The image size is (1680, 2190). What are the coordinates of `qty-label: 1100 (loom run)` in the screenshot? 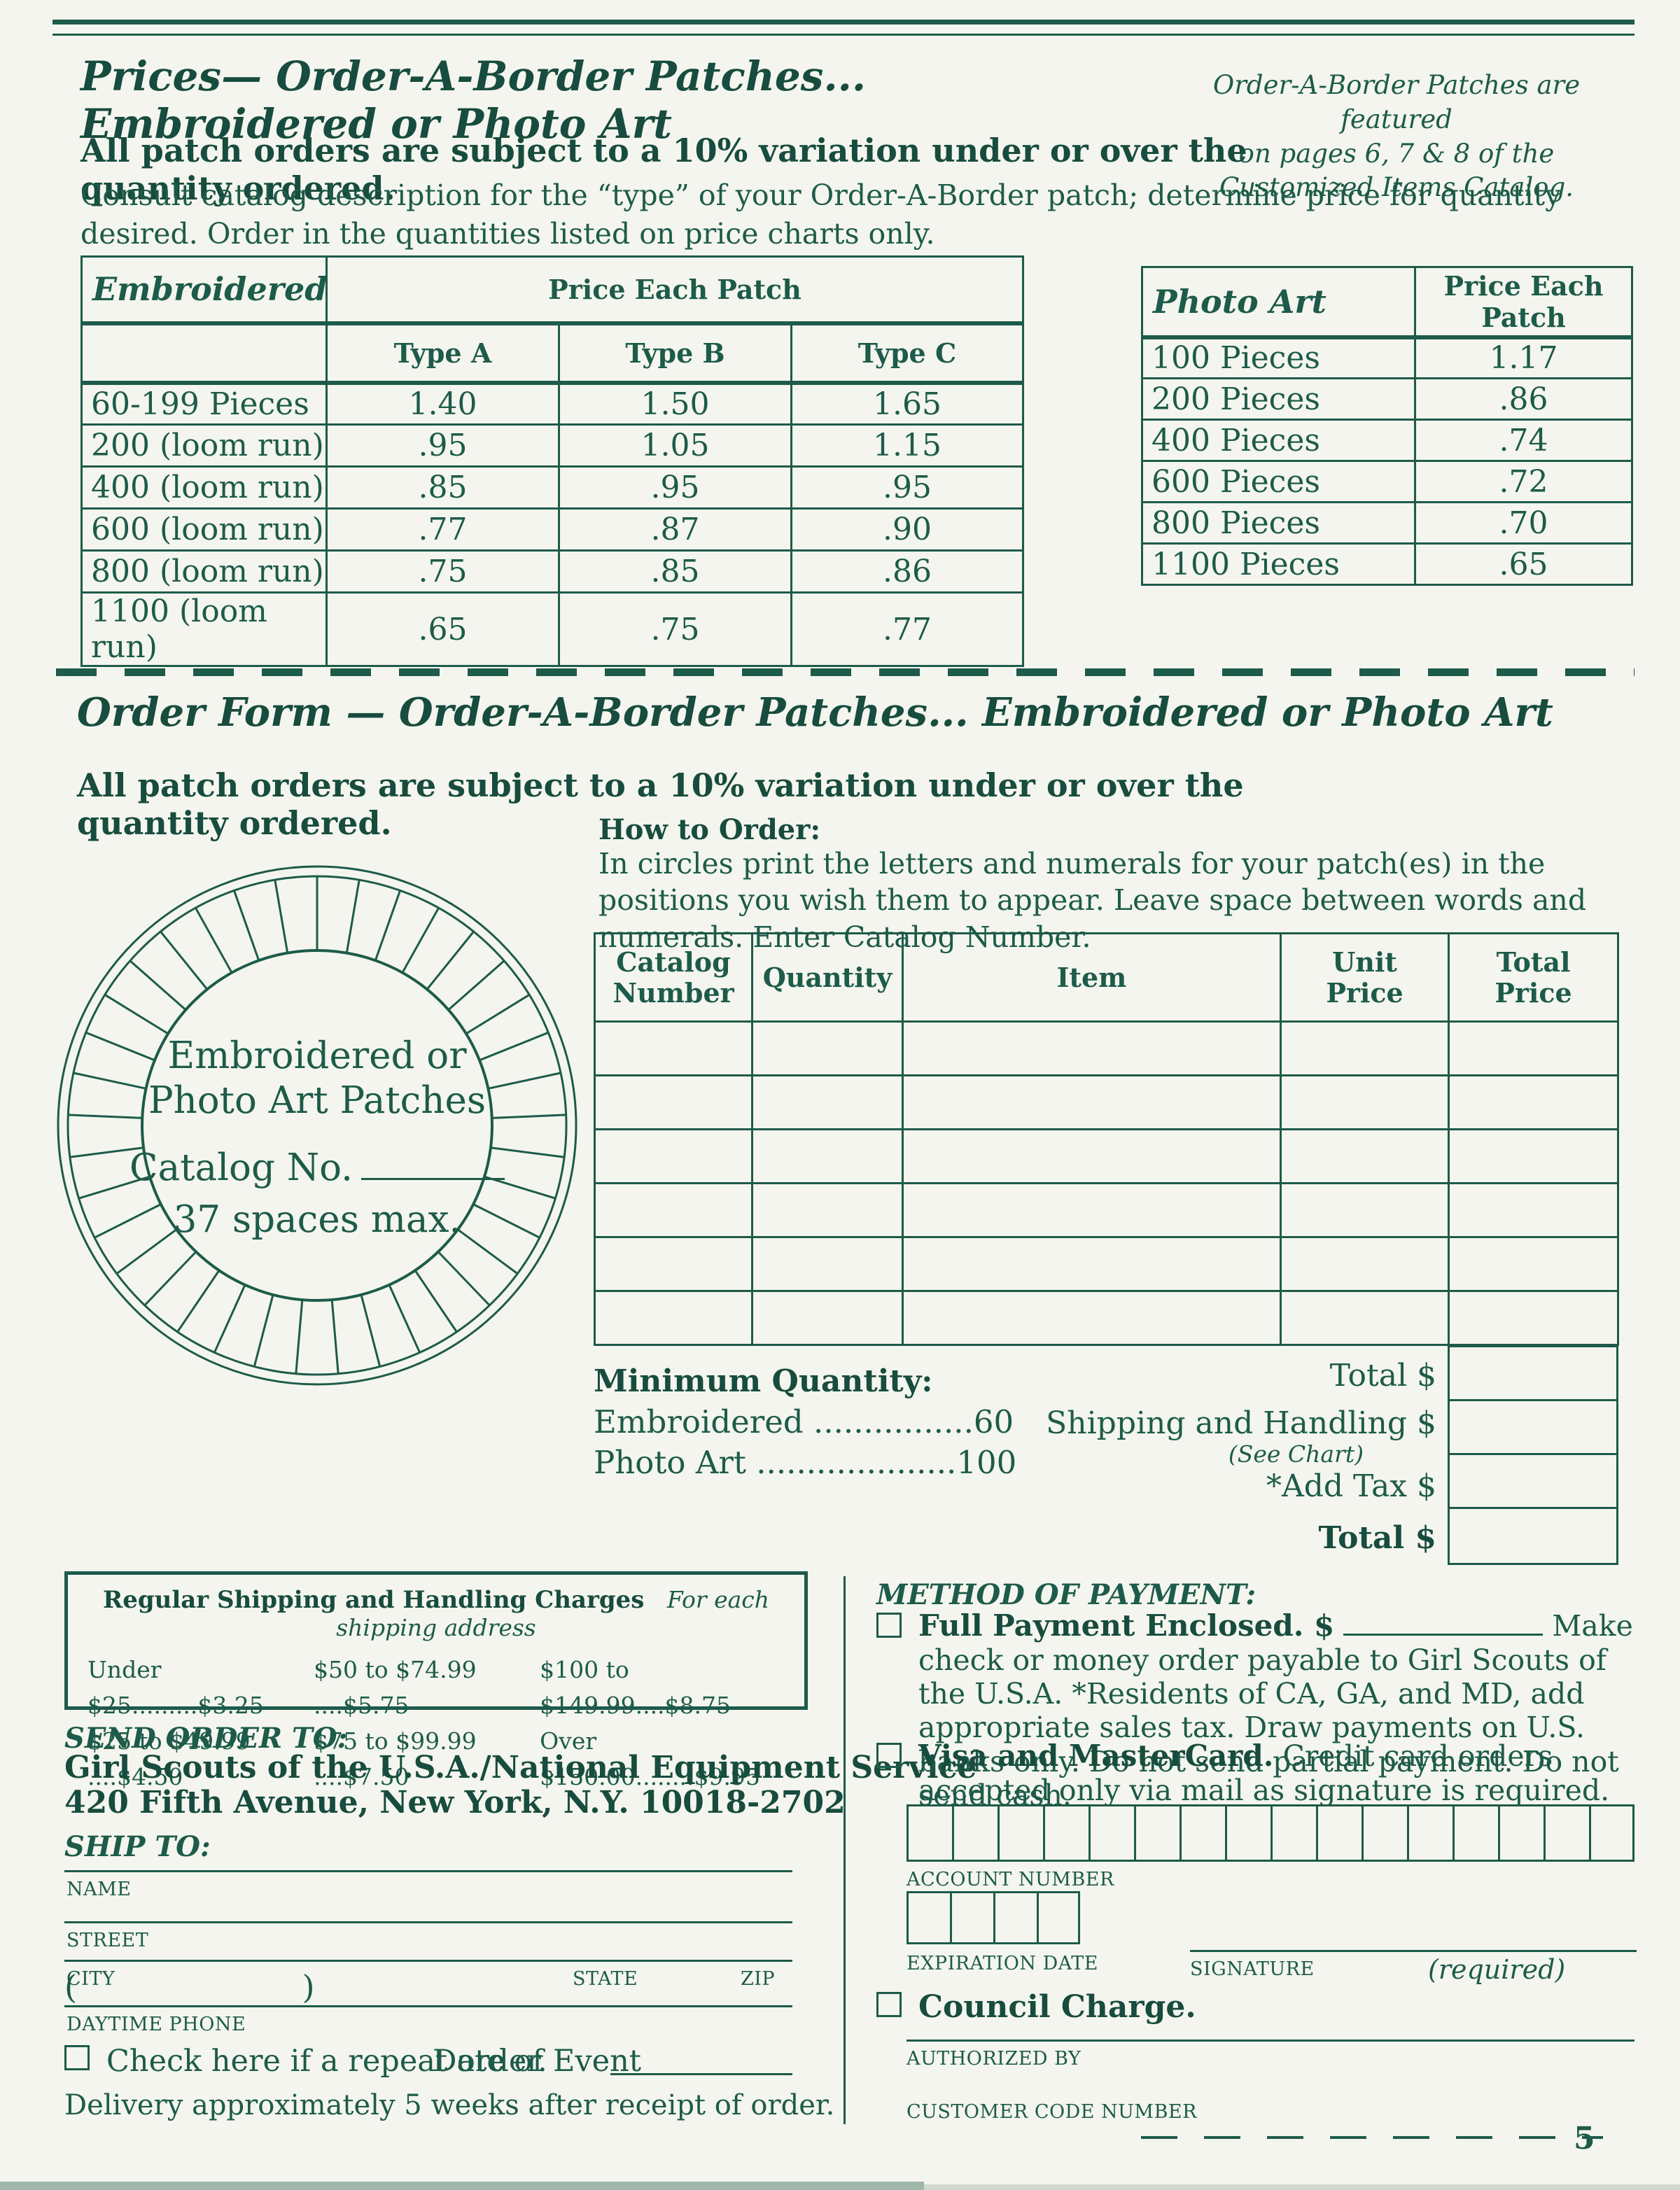 It's located at (204, 629).